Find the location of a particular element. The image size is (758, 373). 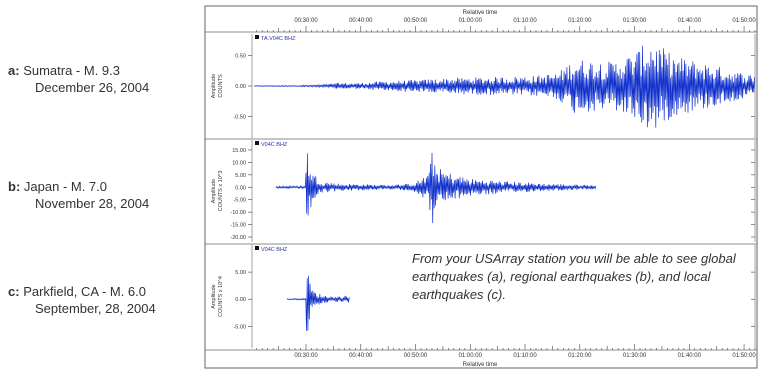

y-axis-label-line: COUNTS x 10^3 is located at coordinates (221, 191).